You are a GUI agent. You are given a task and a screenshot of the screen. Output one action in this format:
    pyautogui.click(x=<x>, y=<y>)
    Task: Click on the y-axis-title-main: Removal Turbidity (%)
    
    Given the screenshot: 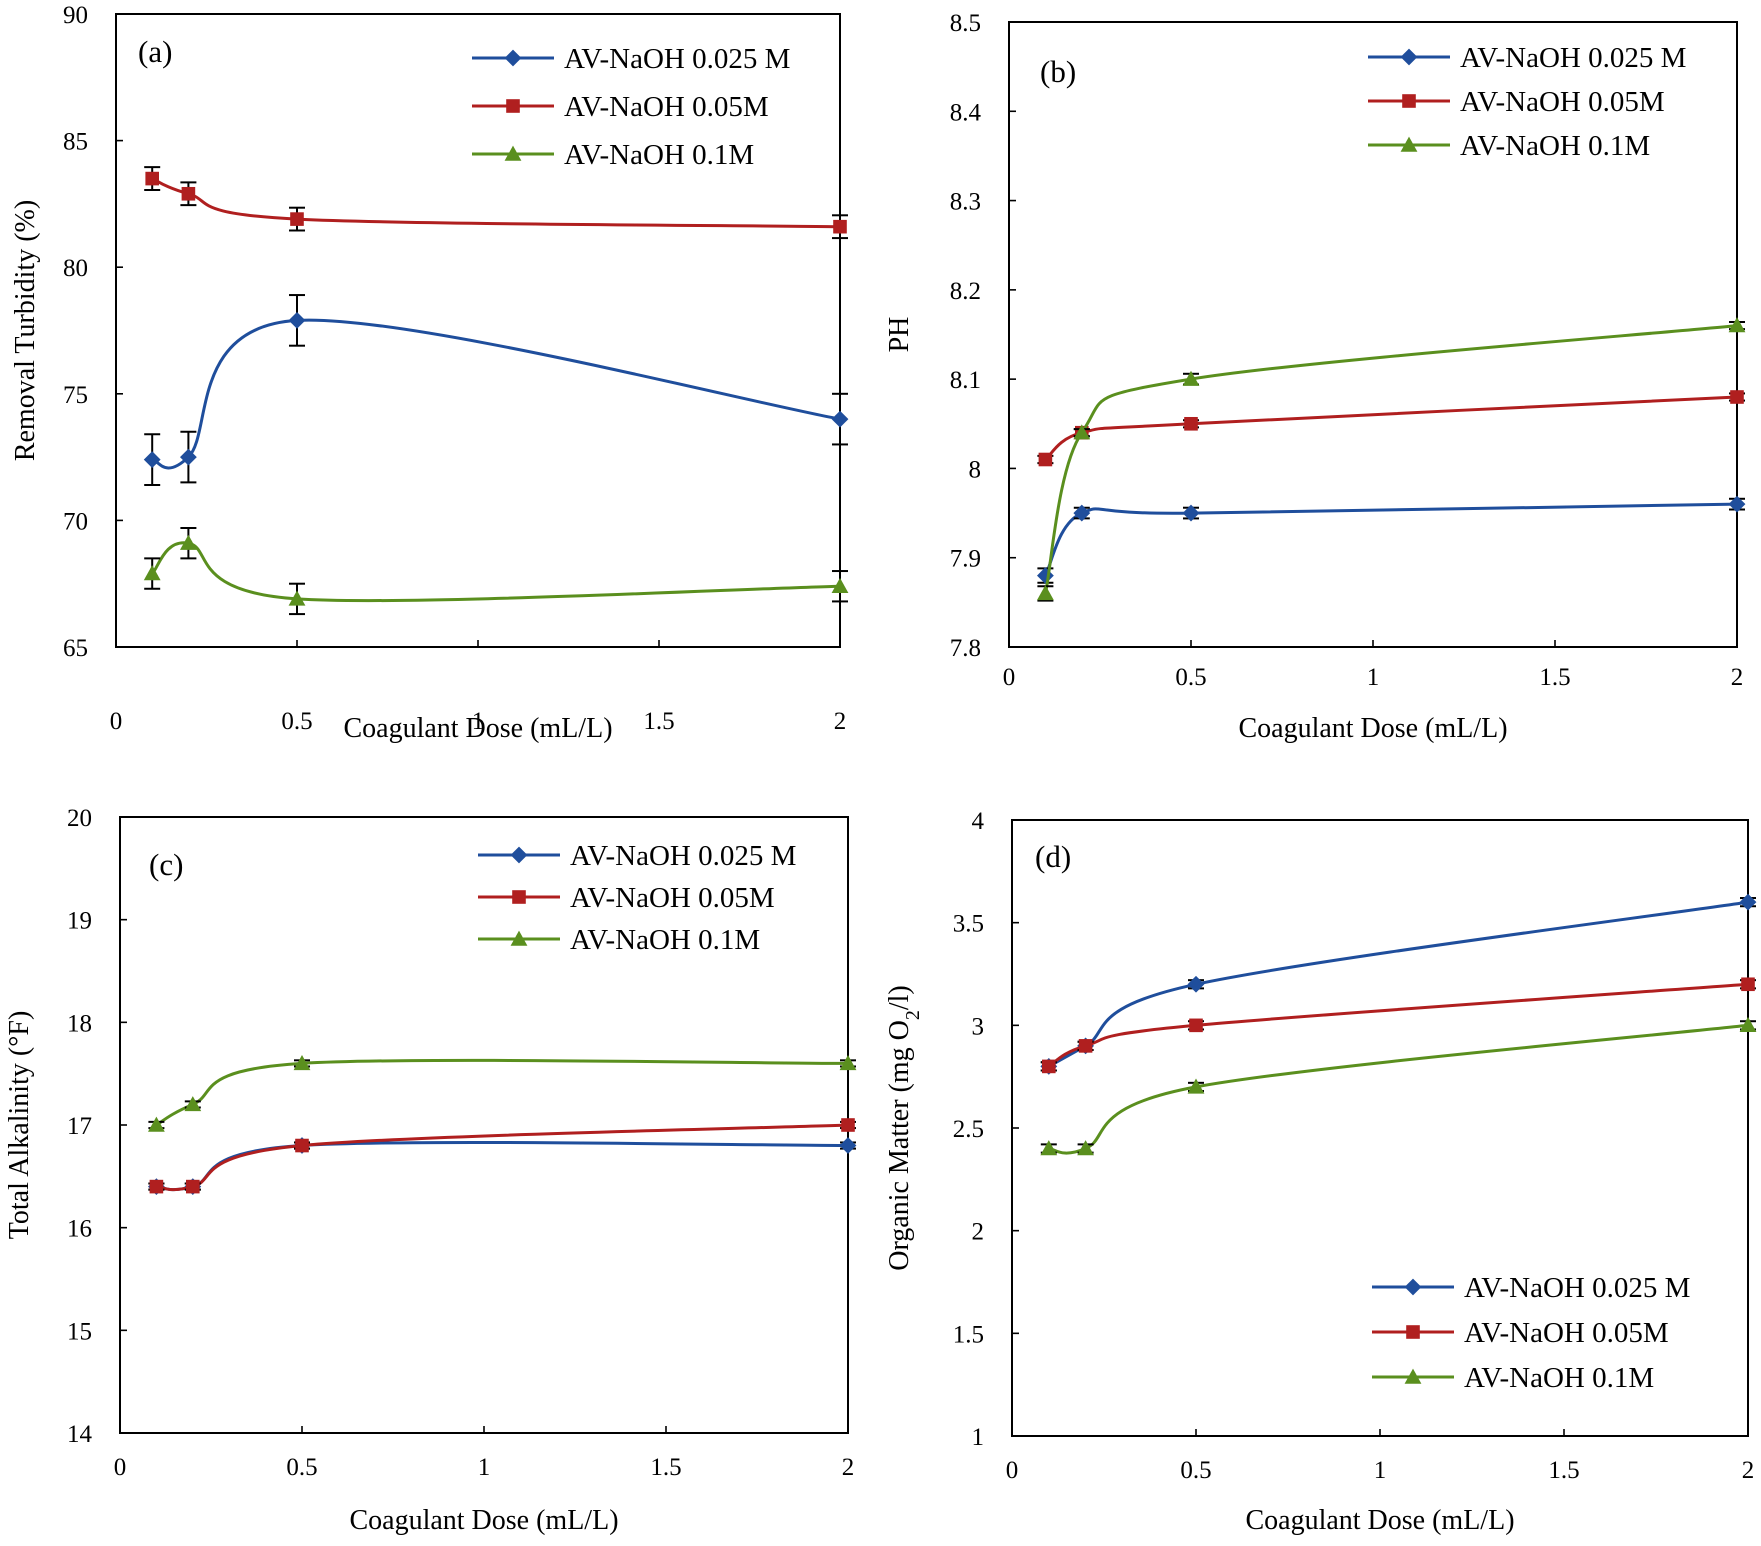 What is the action you would take?
    pyautogui.click(x=25, y=330)
    